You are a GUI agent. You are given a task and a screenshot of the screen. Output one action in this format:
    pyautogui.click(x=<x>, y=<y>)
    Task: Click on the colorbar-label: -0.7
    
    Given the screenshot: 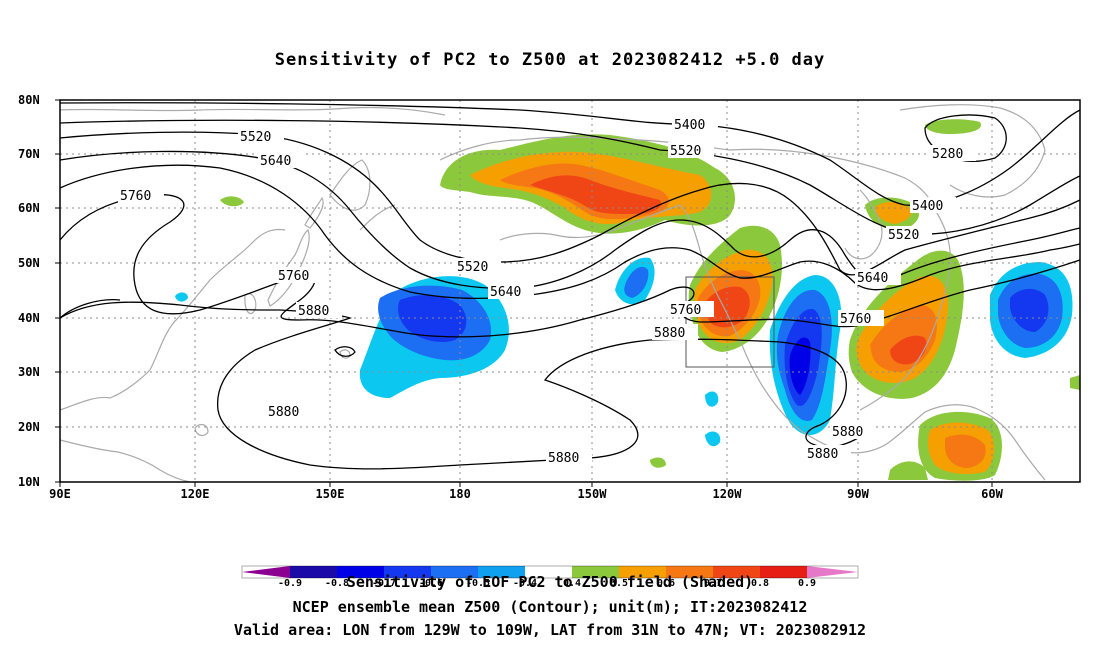 What is the action you would take?
    pyautogui.click(x=384, y=583)
    